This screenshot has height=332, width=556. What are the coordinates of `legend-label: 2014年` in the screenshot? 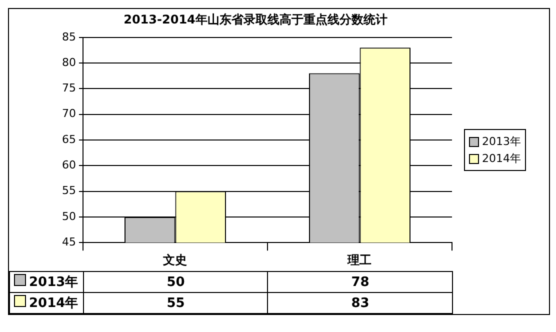 It's located at (501, 158).